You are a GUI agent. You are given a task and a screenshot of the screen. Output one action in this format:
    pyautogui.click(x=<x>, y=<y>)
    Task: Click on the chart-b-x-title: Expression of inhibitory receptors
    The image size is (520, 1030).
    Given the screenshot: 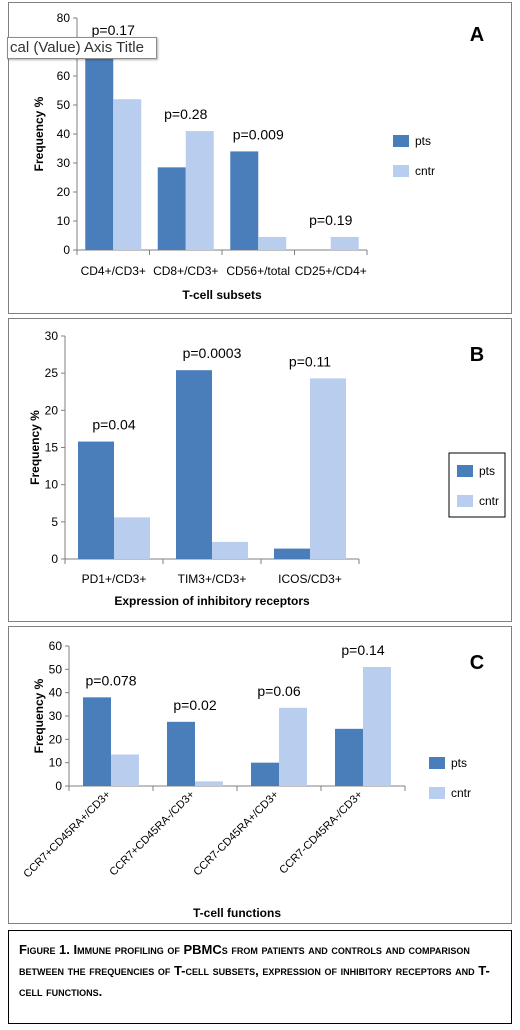 What is the action you would take?
    pyautogui.click(x=212, y=601)
    